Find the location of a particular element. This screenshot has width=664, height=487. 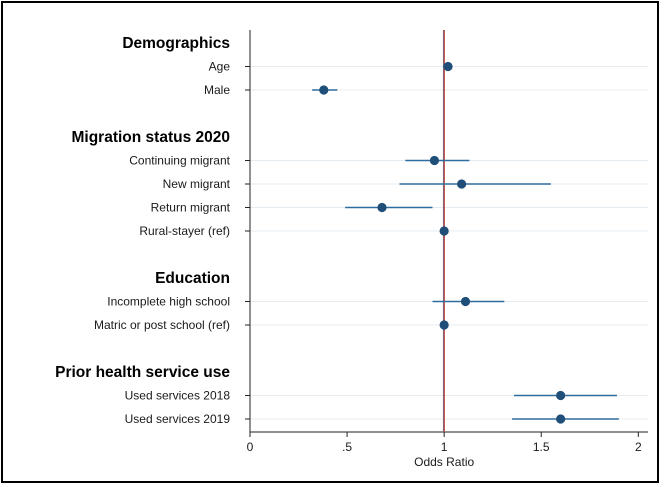

row-label: Used services 2019 is located at coordinates (178, 419).